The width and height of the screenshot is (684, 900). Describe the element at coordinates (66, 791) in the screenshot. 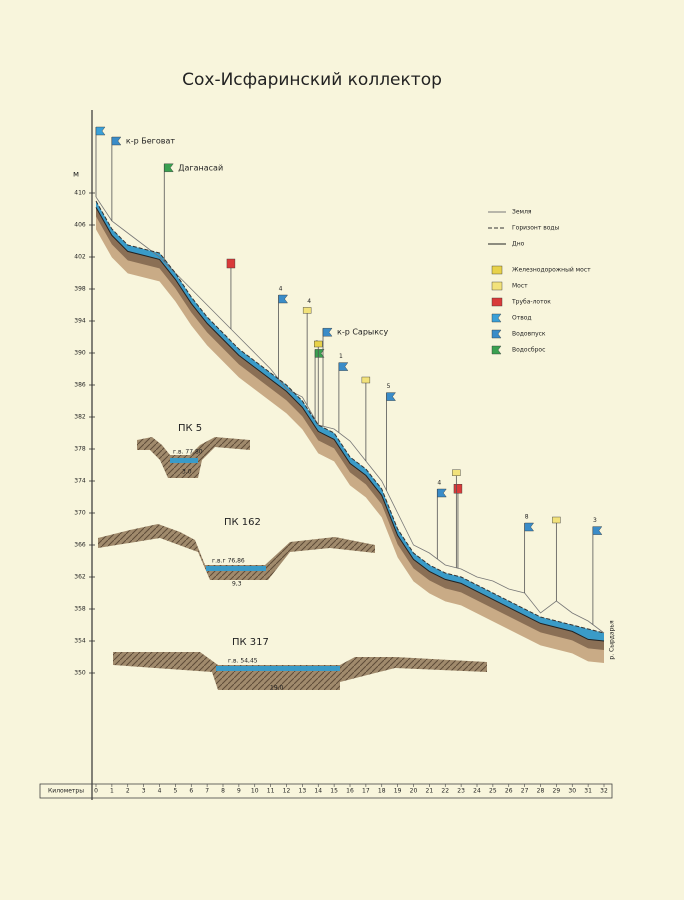

I see `x-axis-label: Километры` at that location.